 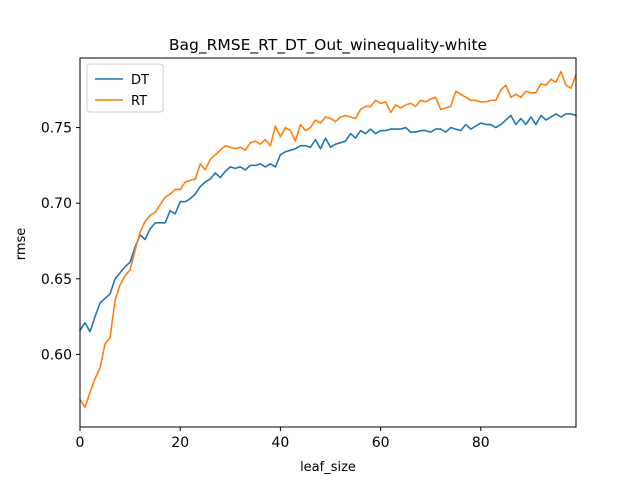 I want to click on x-tick-label: 60, so click(x=381, y=443).